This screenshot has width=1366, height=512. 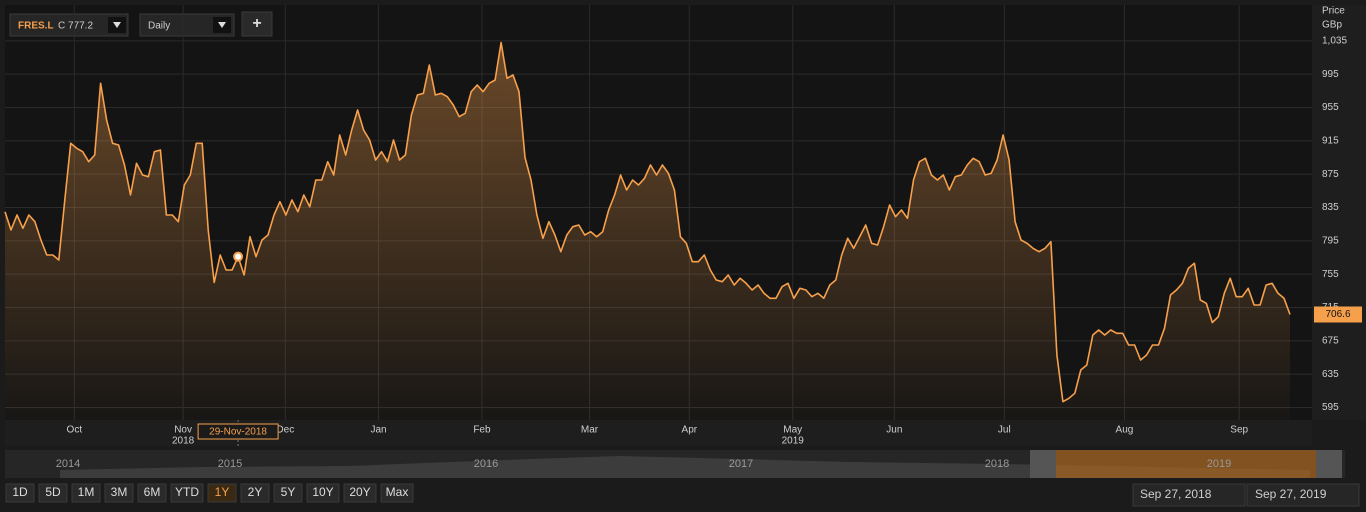 I want to click on range-btn-label: 1D, so click(x=20, y=492).